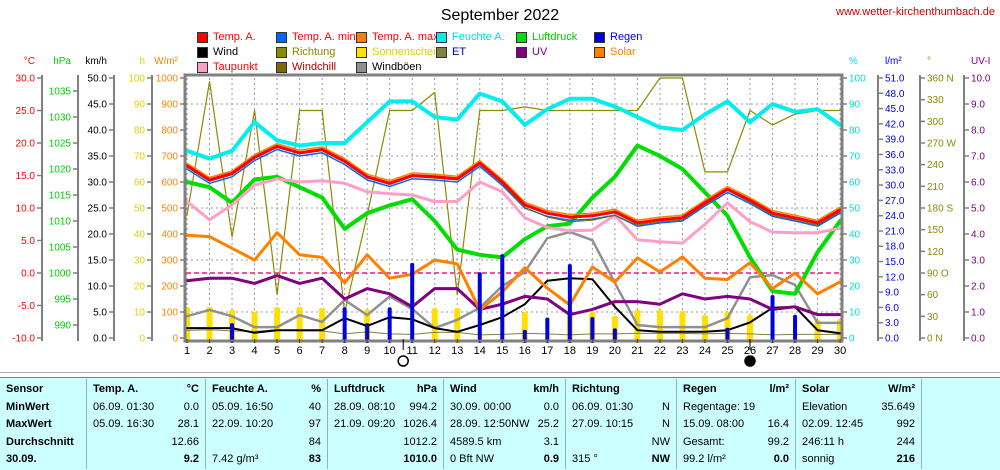  What do you see at coordinates (981, 79) in the screenshot?
I see `axis-tick-label: 10.0` at bounding box center [981, 79].